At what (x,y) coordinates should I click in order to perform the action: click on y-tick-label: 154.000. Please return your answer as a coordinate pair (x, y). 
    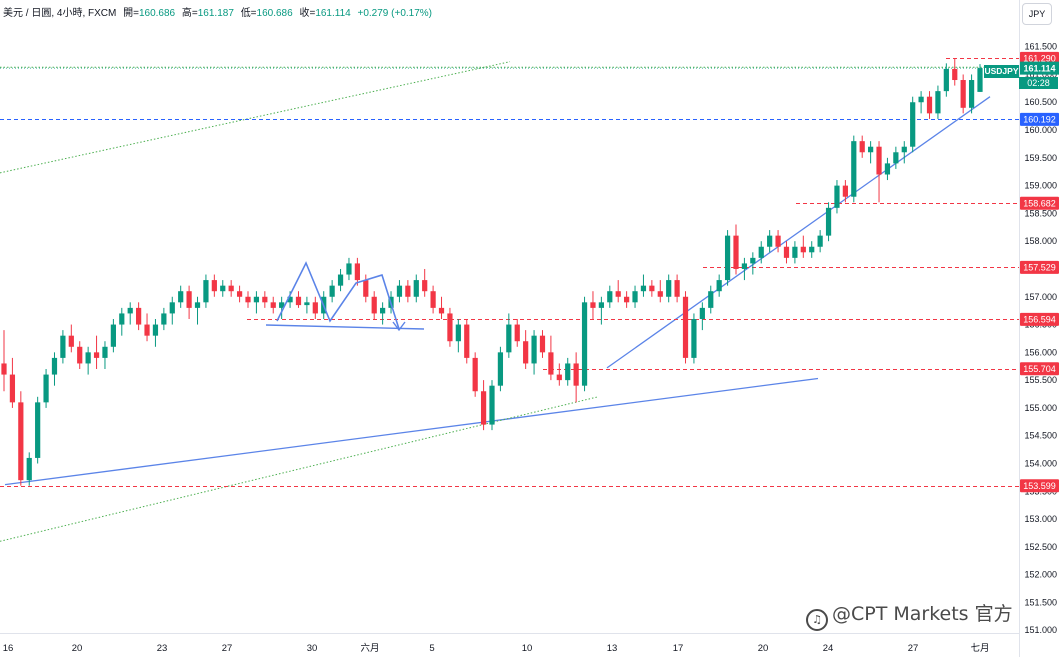
    Looking at the image, I should click on (1040, 463).